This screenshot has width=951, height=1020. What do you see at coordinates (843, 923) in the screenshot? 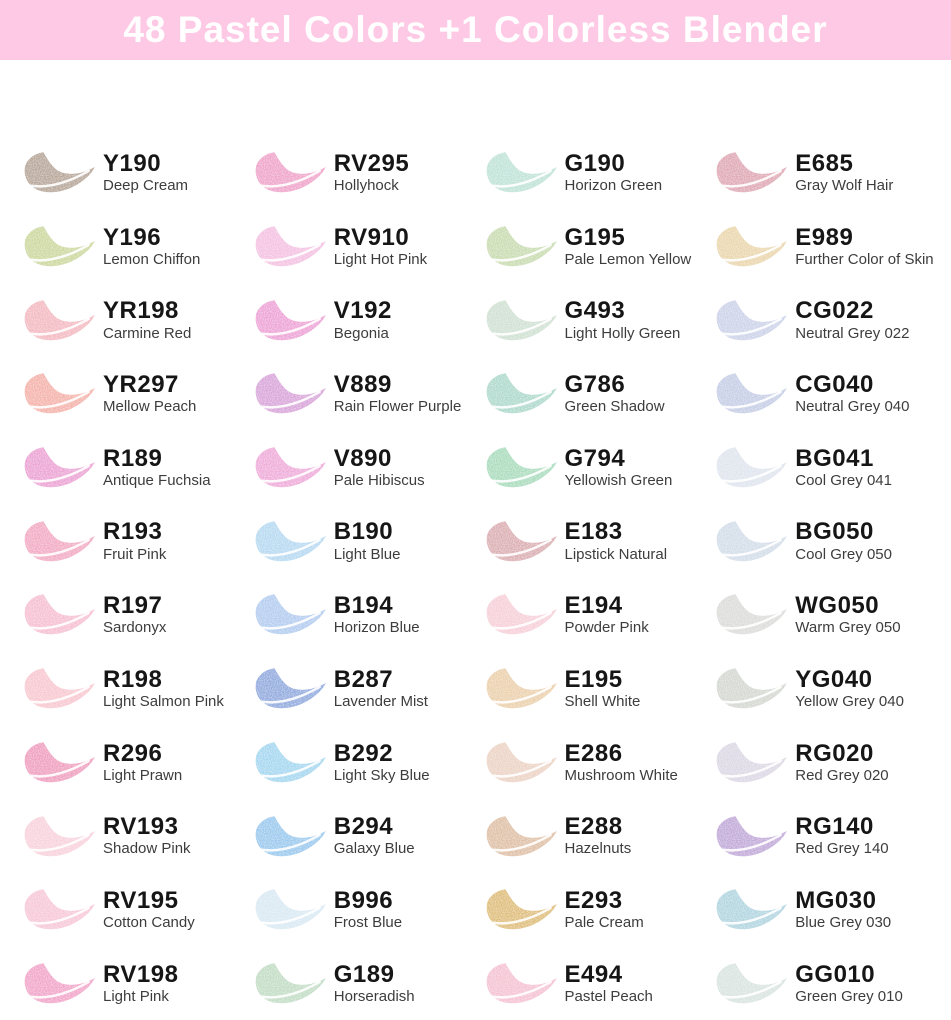
I see `swatch-name: Blue Grey 030` at bounding box center [843, 923].